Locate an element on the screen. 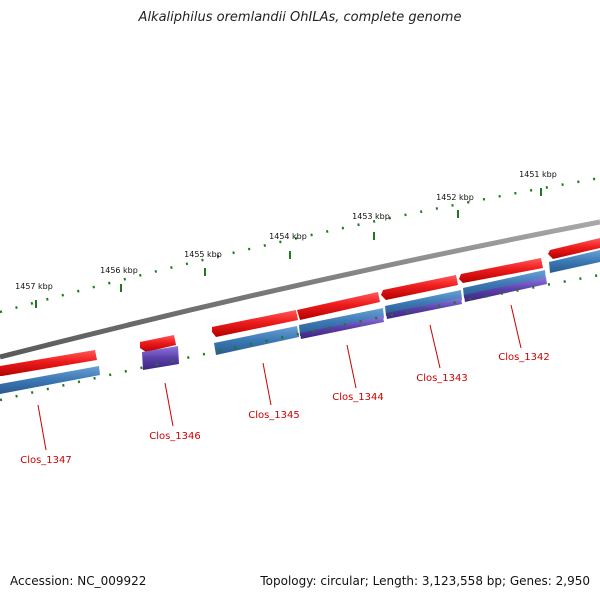  gene-label-clos-1344: Clos_1344 is located at coordinates (358, 397).